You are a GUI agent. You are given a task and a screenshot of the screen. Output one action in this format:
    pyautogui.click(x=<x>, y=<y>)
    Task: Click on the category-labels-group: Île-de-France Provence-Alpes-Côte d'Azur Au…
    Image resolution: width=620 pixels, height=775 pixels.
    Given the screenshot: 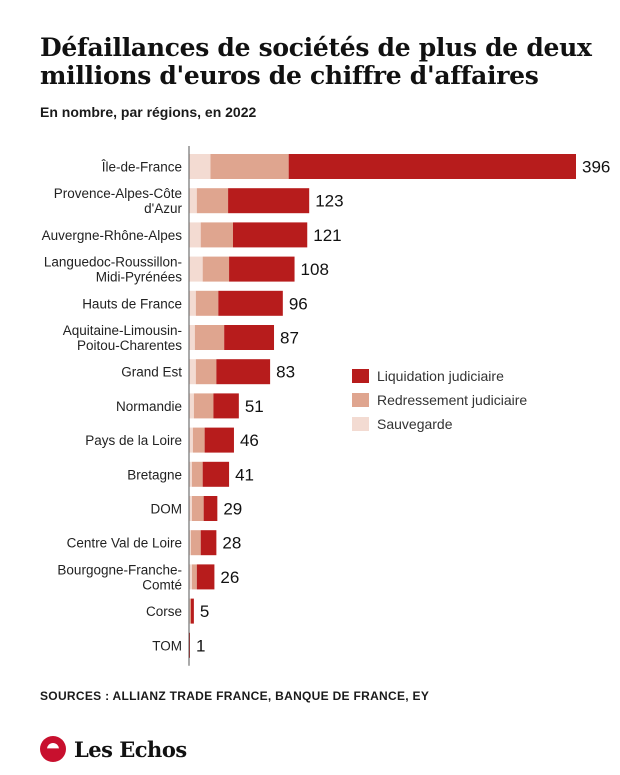 What is the action you would take?
    pyautogui.click(x=112, y=407)
    